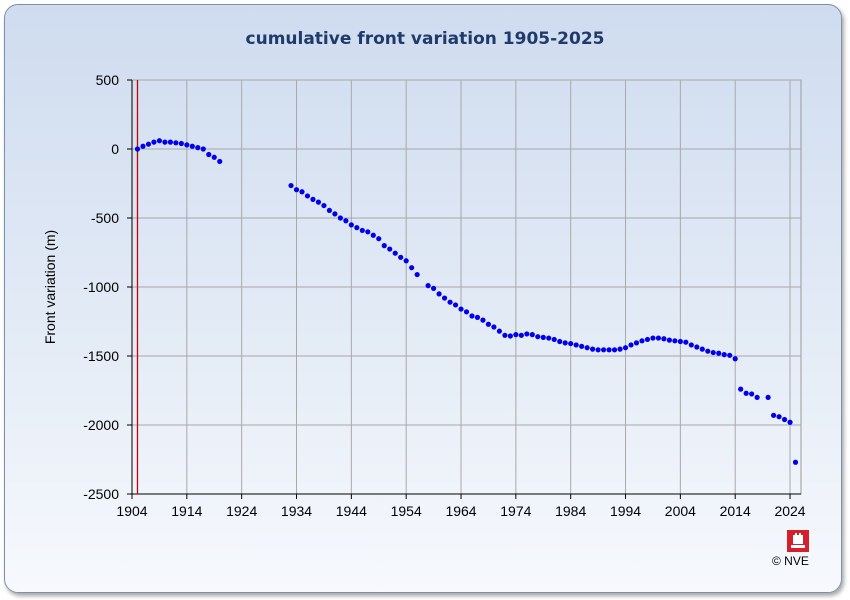  What do you see at coordinates (101, 425) in the screenshot?
I see `y-tick-label: -2000` at bounding box center [101, 425].